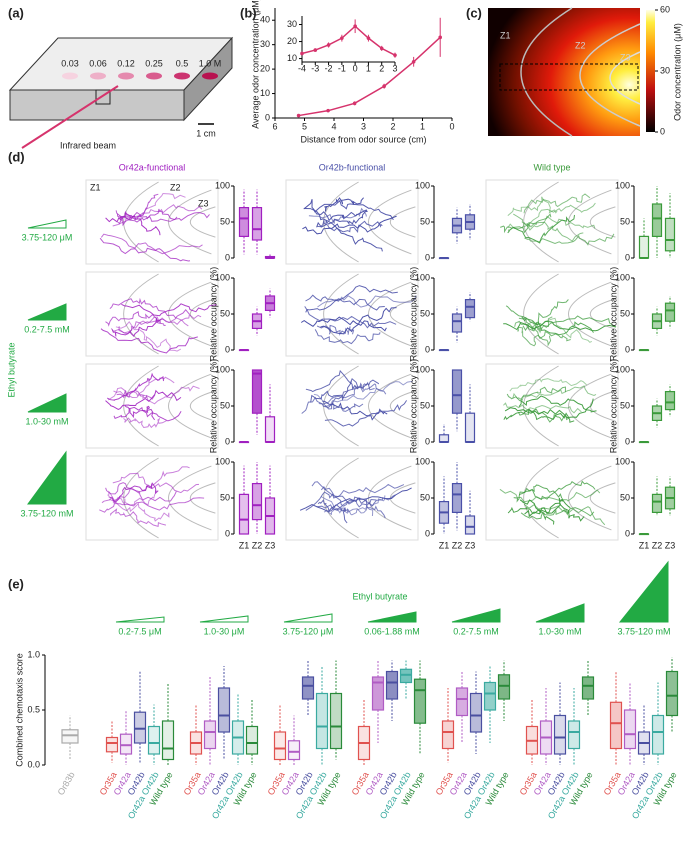 The width and height of the screenshot is (685, 843). What do you see at coordinates (315, 68) in the screenshot?
I see `x-tick-label: -3` at bounding box center [315, 68].